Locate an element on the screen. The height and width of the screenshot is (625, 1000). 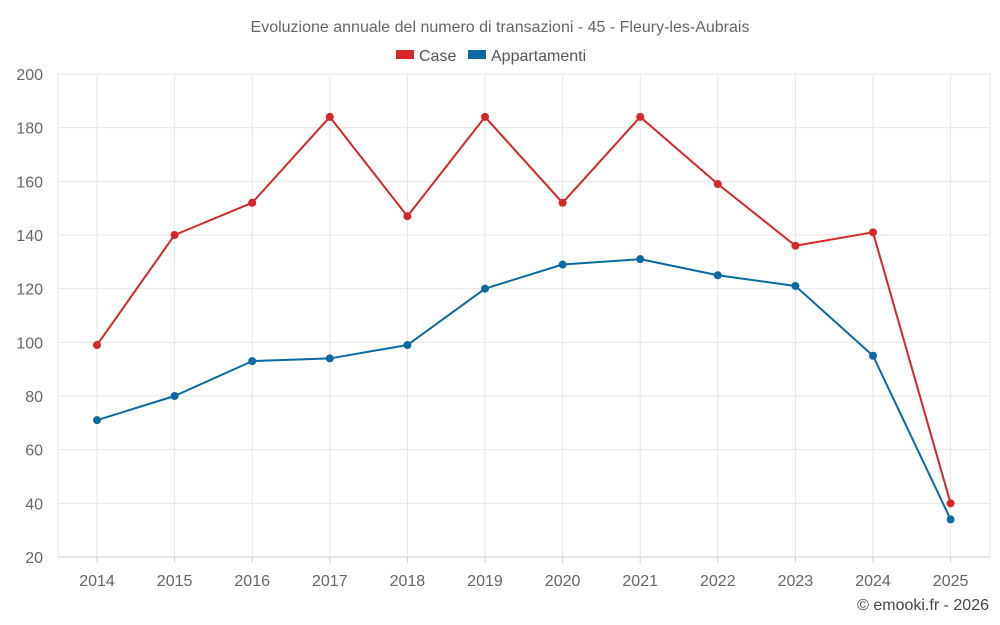
y-tick-label: 120 is located at coordinates (29, 290).